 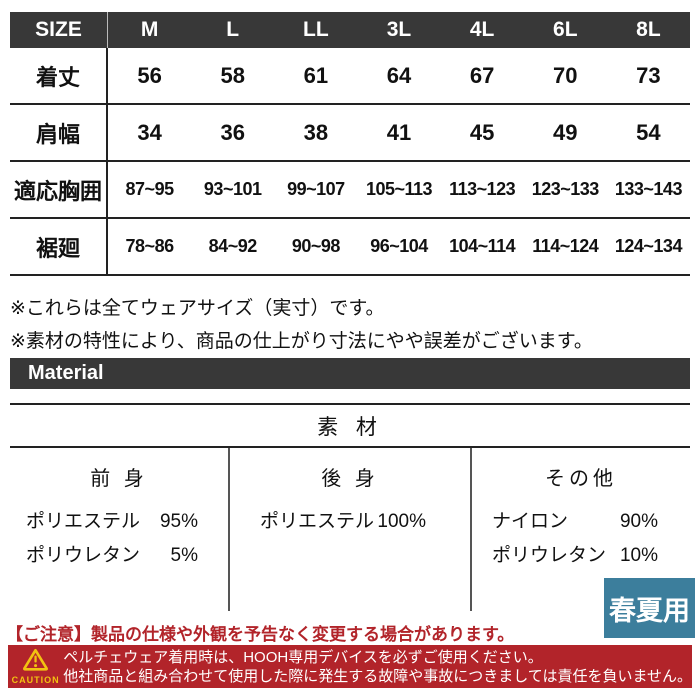 I want to click on size-cell: 99~107, so click(x=316, y=189).